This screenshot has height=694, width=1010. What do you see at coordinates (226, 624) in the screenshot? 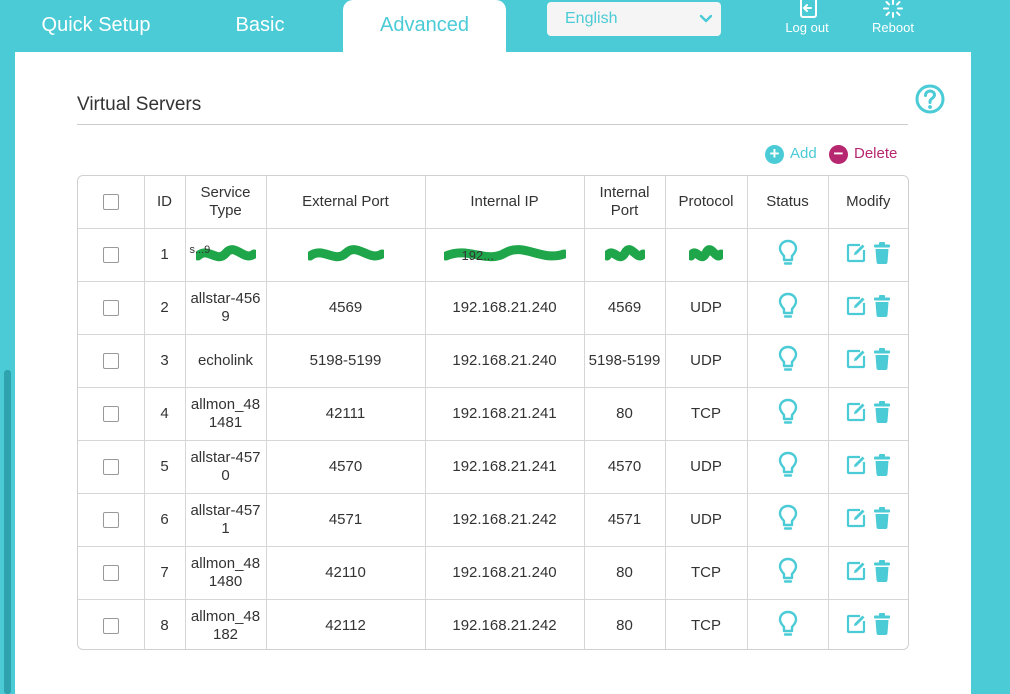
I see `cell-service-type: allmon_48182` at bounding box center [226, 624].